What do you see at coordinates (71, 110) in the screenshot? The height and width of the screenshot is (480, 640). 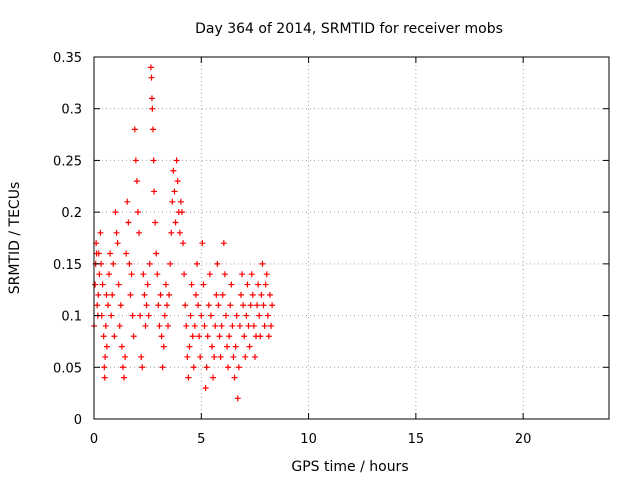 I see `y-tick-label: 0.3` at bounding box center [71, 110].